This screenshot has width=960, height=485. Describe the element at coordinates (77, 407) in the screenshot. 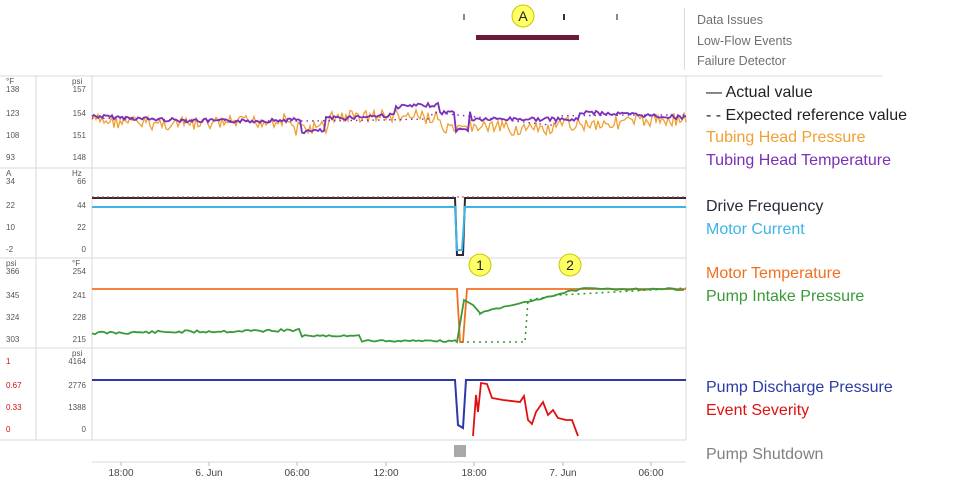

I see `right-tick-p4-2: 1388` at that location.